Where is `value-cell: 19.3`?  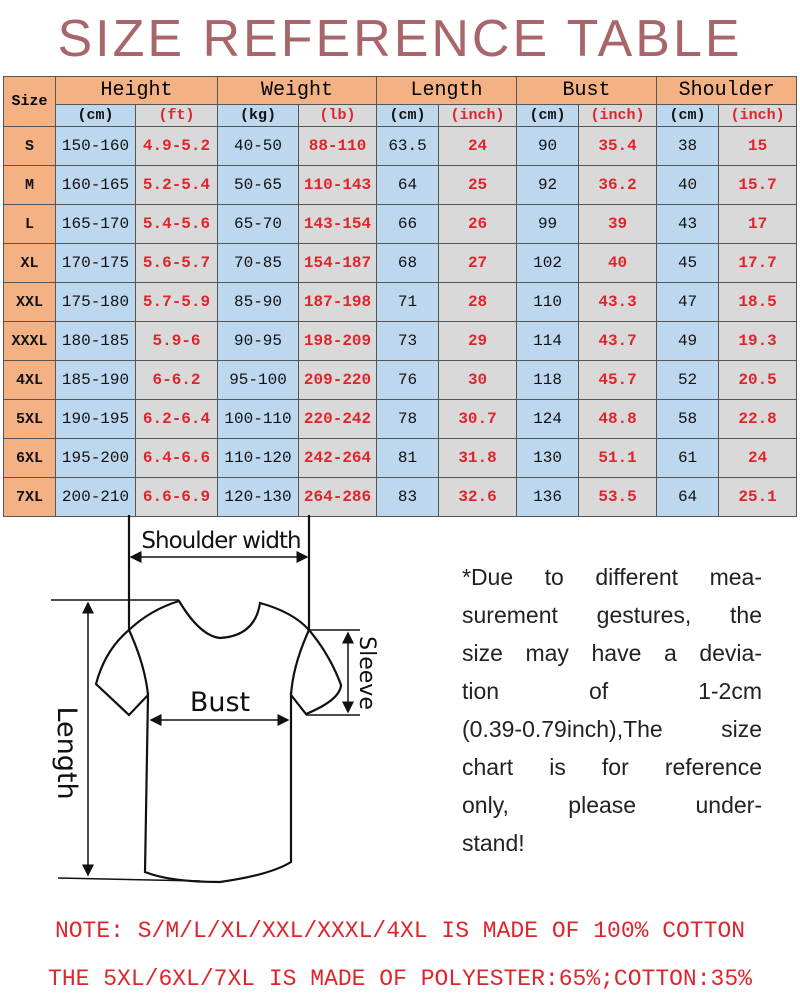 value-cell: 19.3 is located at coordinates (758, 341).